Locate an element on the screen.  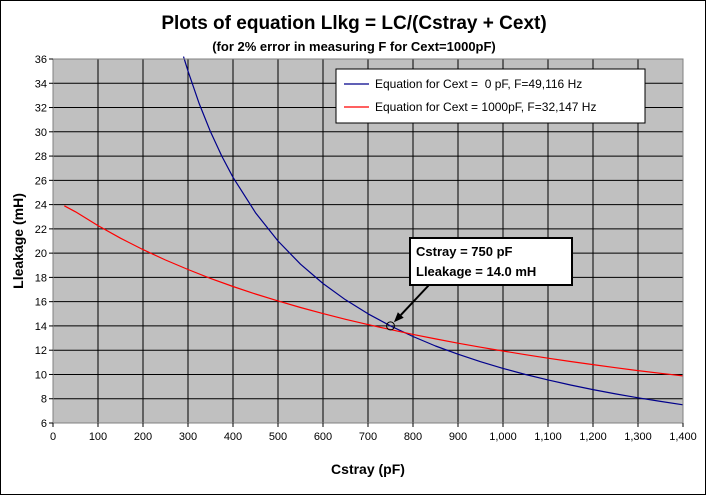
x-tick-label-8: 800 is located at coordinates (413, 437).